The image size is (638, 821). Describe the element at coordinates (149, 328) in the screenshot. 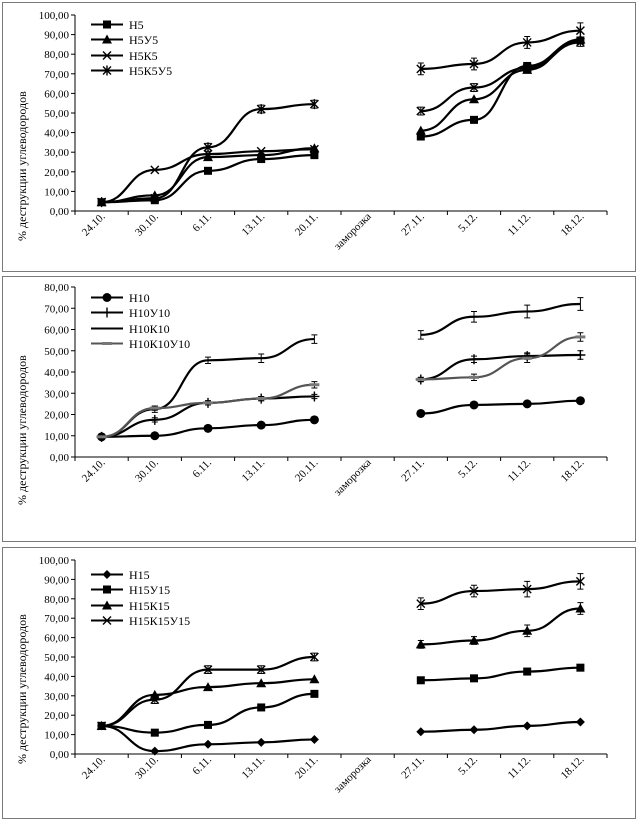

I see `legend-label: Н10К10` at that location.